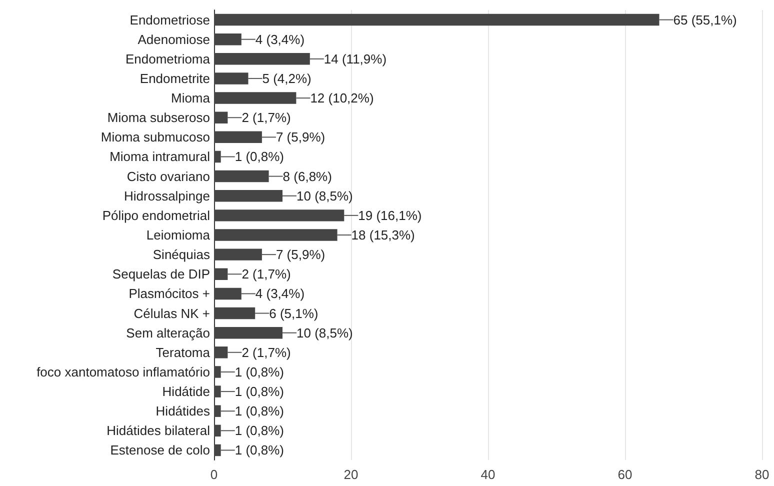 This screenshot has width=774, height=486. Describe the element at coordinates (342, 98) in the screenshot. I see `data-label: 12 (10,2%)` at that location.